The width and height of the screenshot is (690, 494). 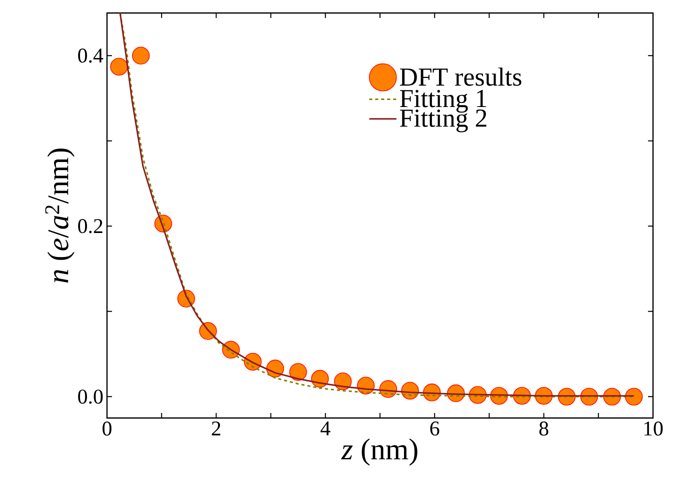 I want to click on x-tick-label: 4, so click(x=325, y=429).